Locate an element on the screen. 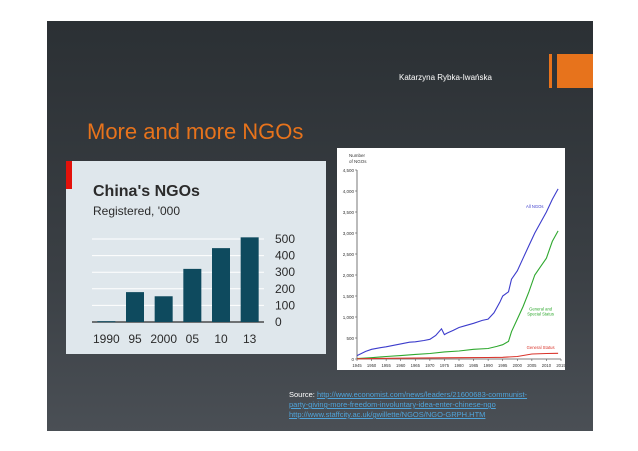 Image resolution: width=638 pixels, height=451 pixels. line-ytick-label: 1,000 is located at coordinates (349, 317).